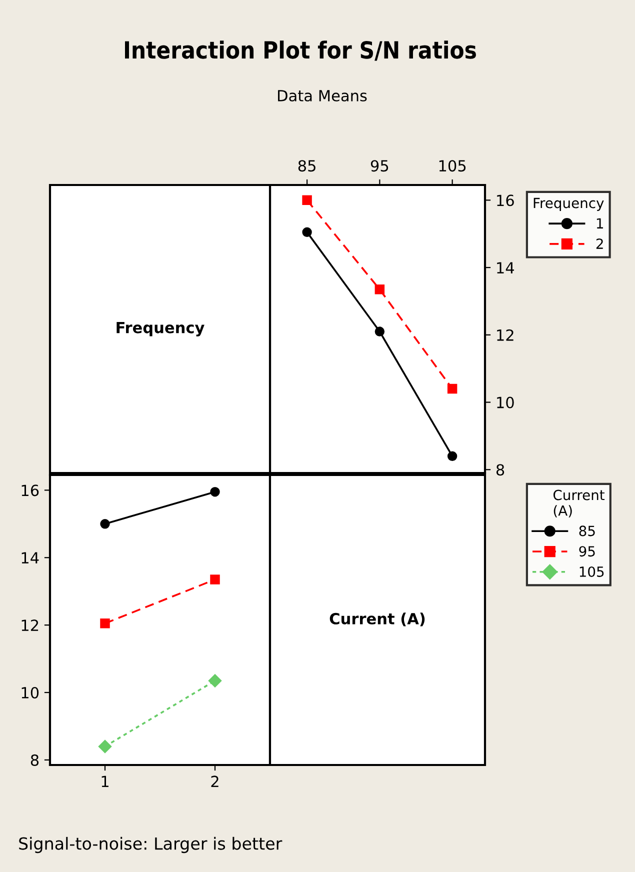 The width and height of the screenshot is (635, 872). Describe the element at coordinates (599, 223) in the screenshot. I see `legend-label: 1` at that location.